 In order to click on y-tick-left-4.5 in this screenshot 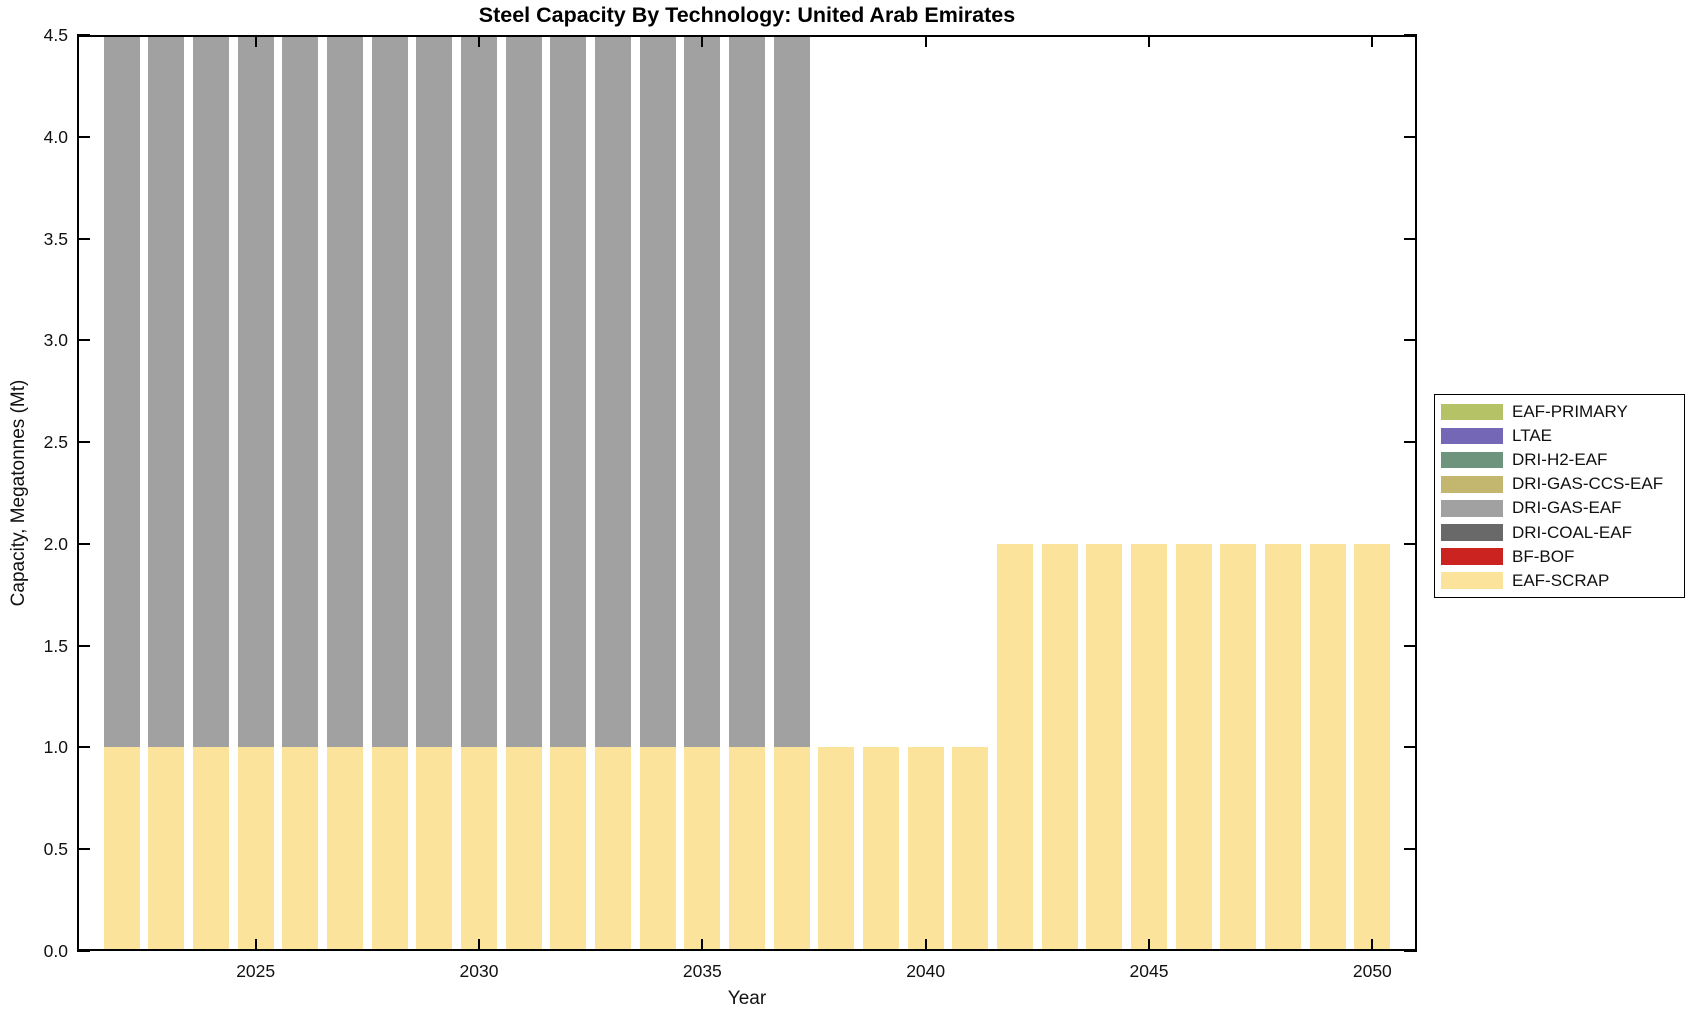, I will do `click(83, 35)`.